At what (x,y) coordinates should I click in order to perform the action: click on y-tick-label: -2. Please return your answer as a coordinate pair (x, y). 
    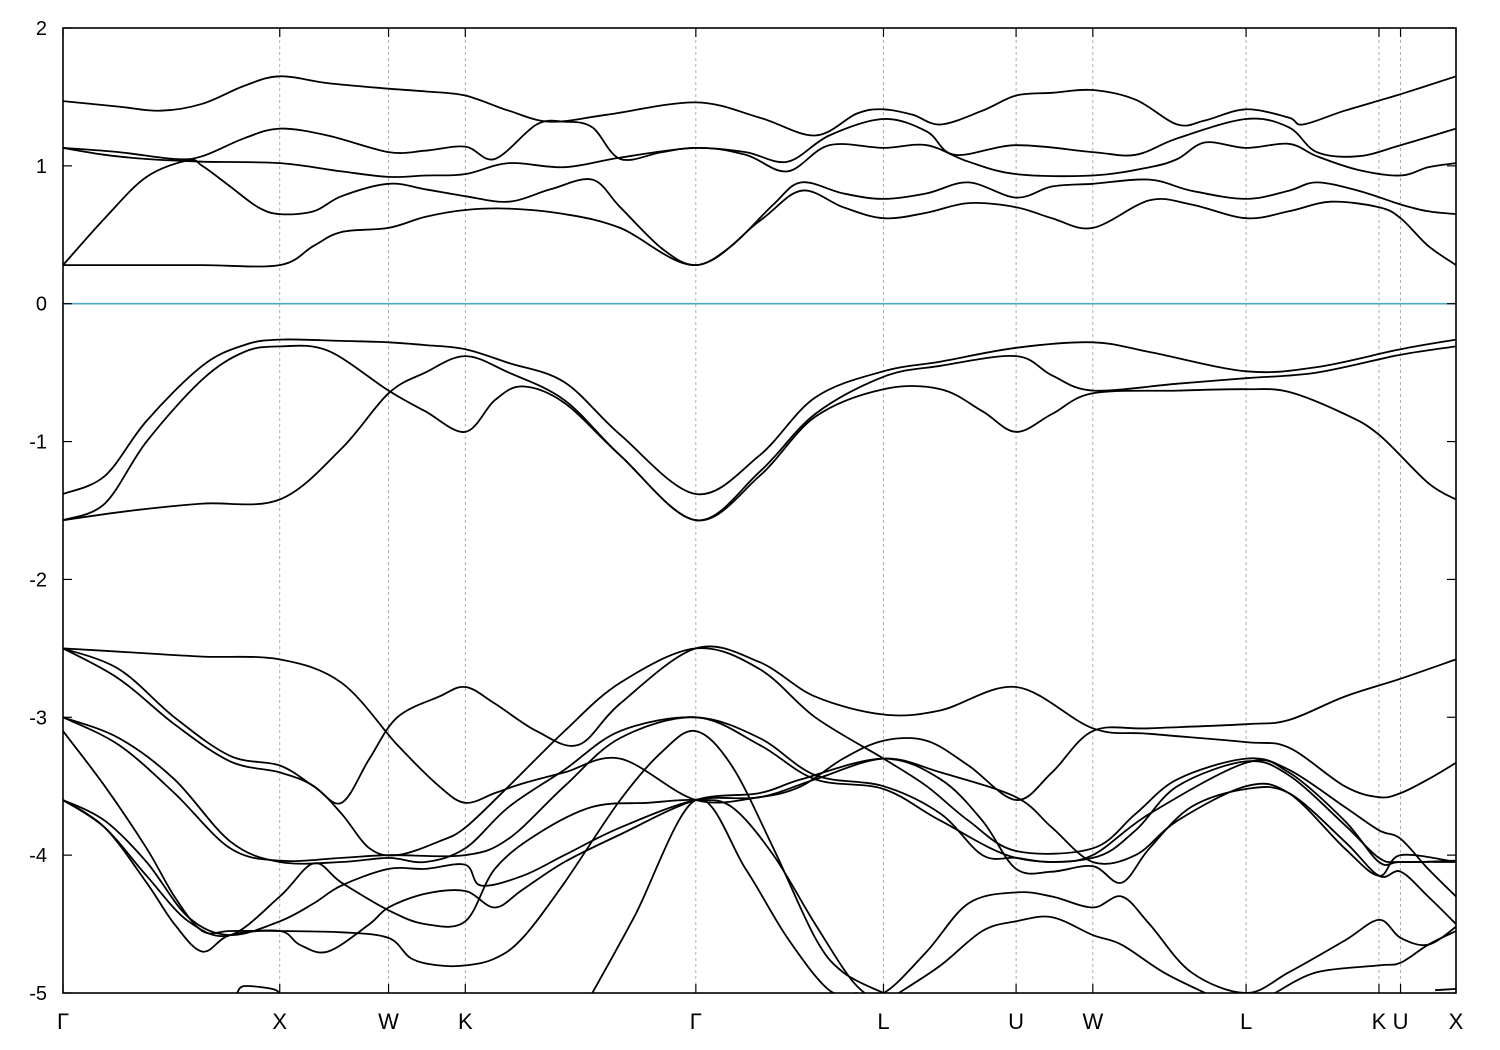
    Looking at the image, I should click on (38, 580).